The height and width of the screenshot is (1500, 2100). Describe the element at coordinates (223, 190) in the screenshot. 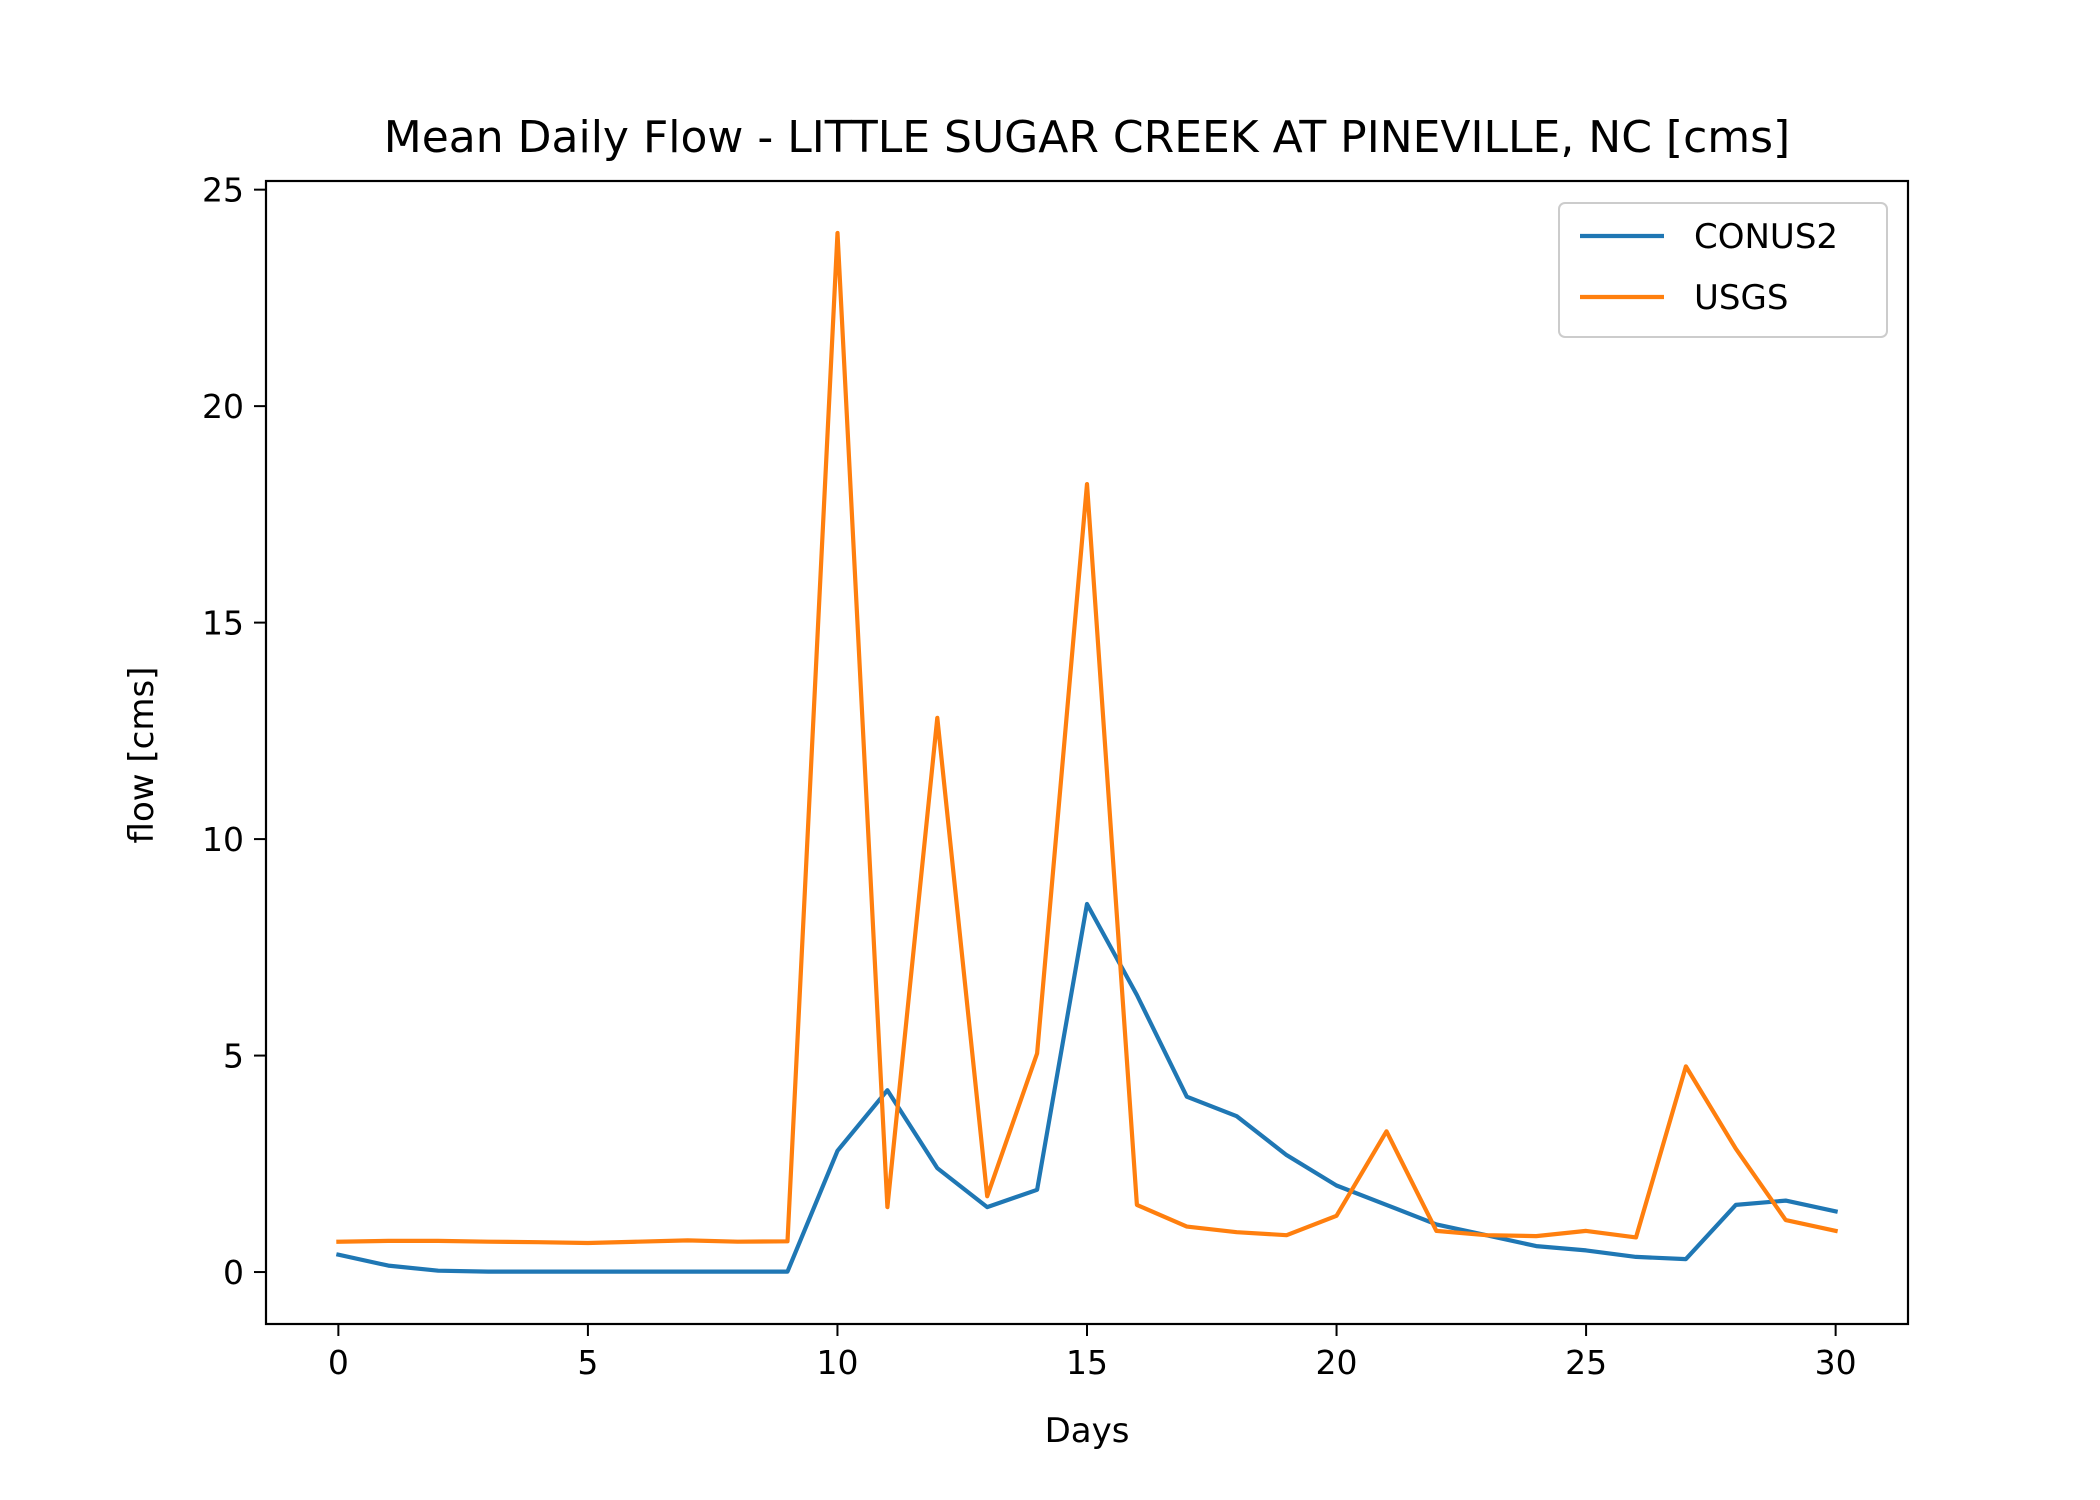

I see `y-tick-label: 25` at that location.